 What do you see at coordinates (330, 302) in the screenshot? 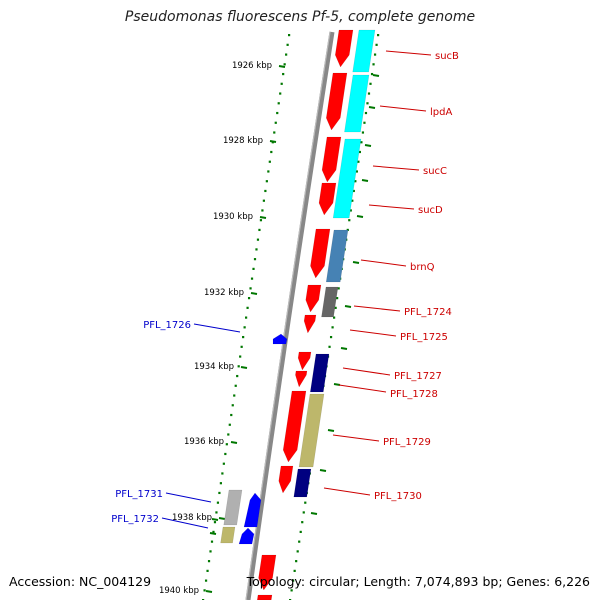
I see `gene-PFL_1724-track` at bounding box center [330, 302].